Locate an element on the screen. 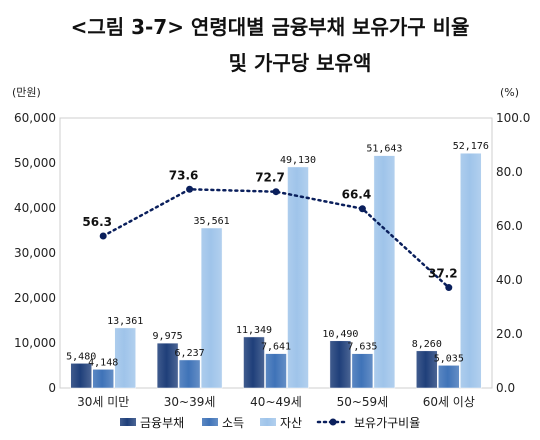 The image size is (540, 440). legend-label: 자산 is located at coordinates (291, 423).